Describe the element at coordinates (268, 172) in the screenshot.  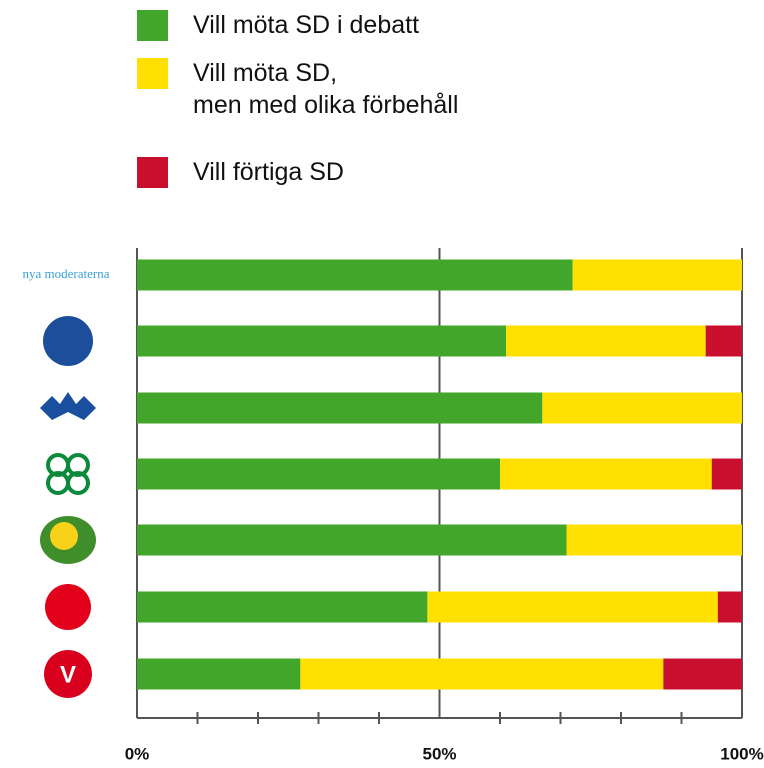
I see `legend-label: Vill förtiga SD` at that location.